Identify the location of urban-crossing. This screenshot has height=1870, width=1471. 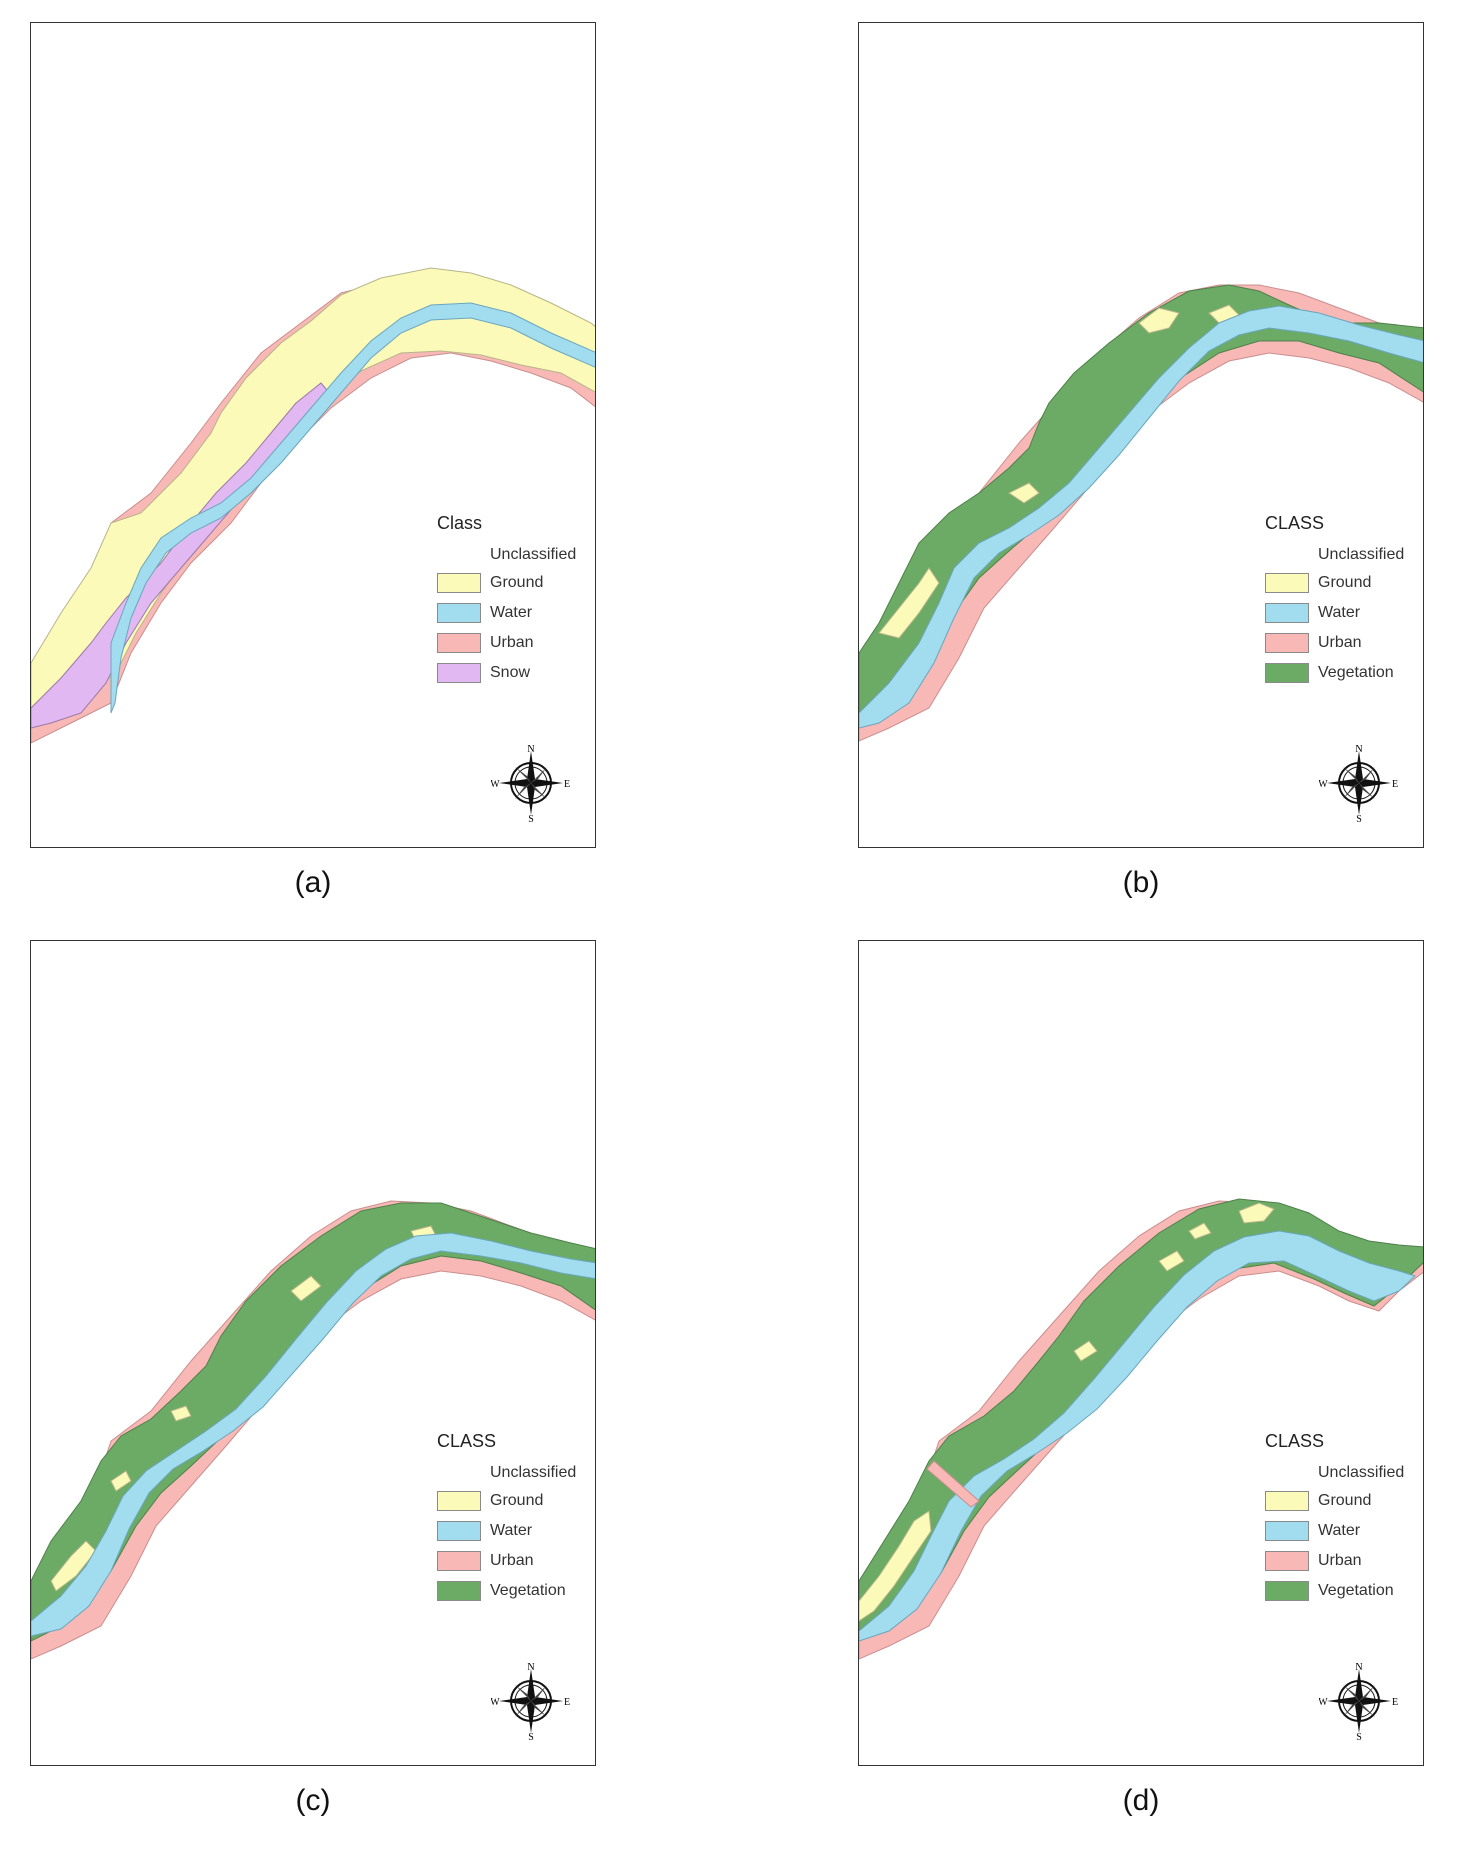
(953, 1484).